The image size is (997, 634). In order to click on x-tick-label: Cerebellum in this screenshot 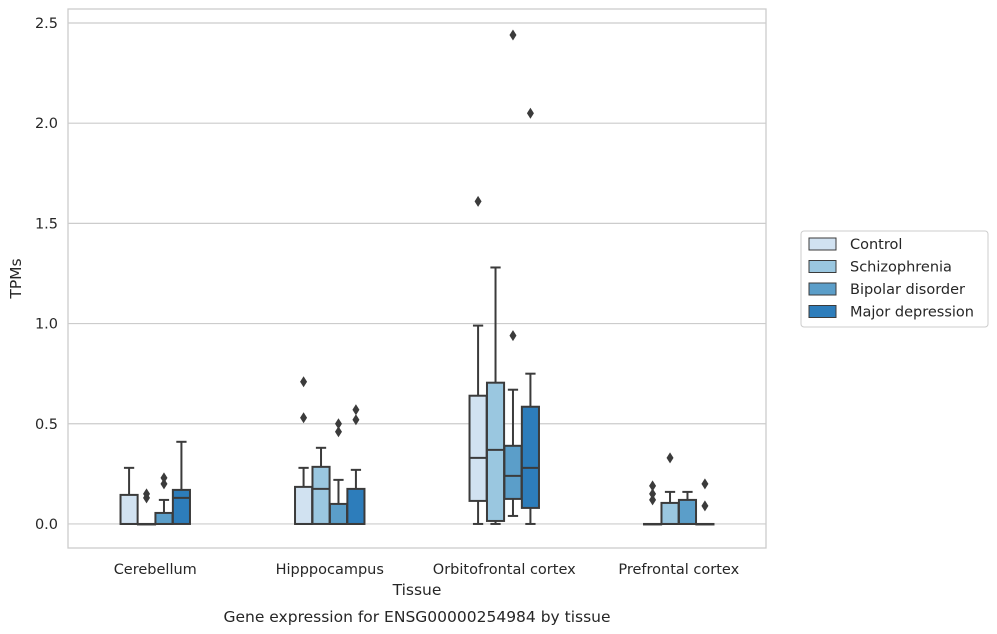, I will do `click(155, 570)`.